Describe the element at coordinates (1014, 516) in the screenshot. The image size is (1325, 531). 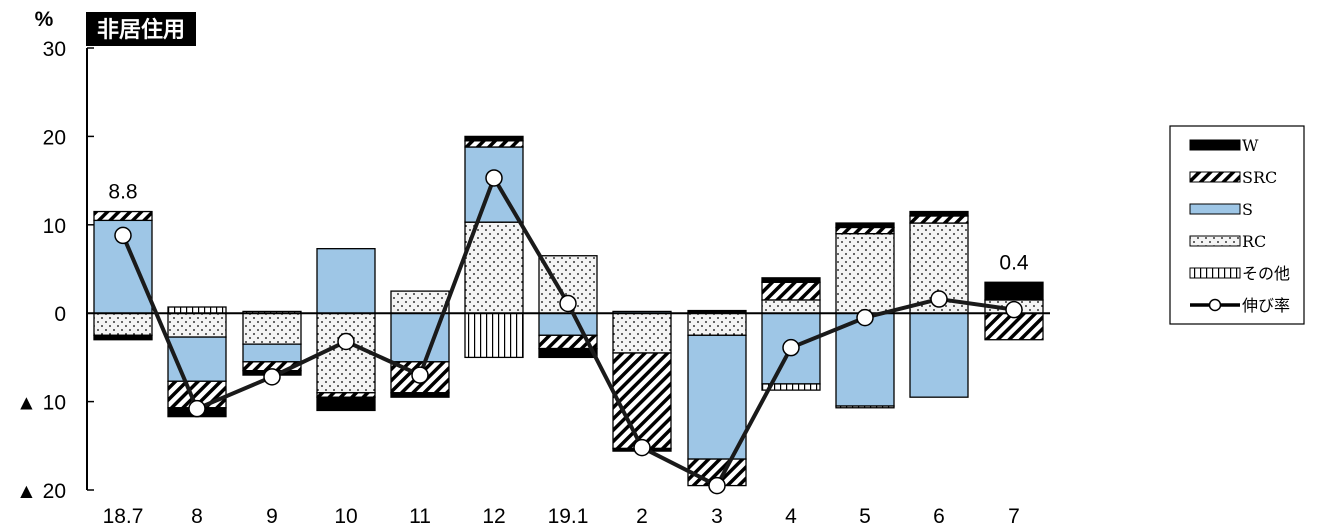
I see `x-tick-label: 7` at that location.